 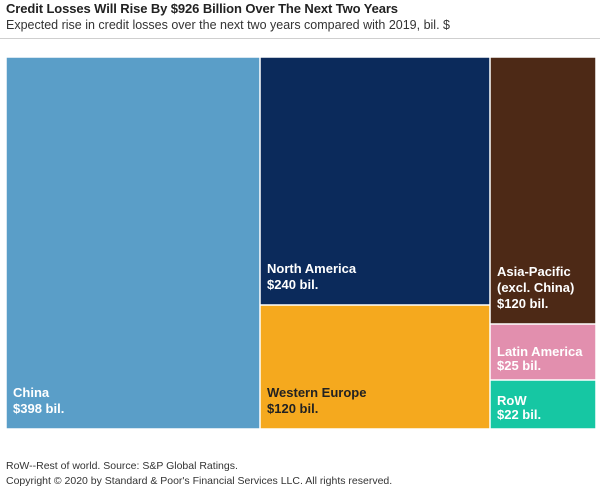 I want to click on tile-rect-asia-pacific-excl-china, so click(x=543, y=190).